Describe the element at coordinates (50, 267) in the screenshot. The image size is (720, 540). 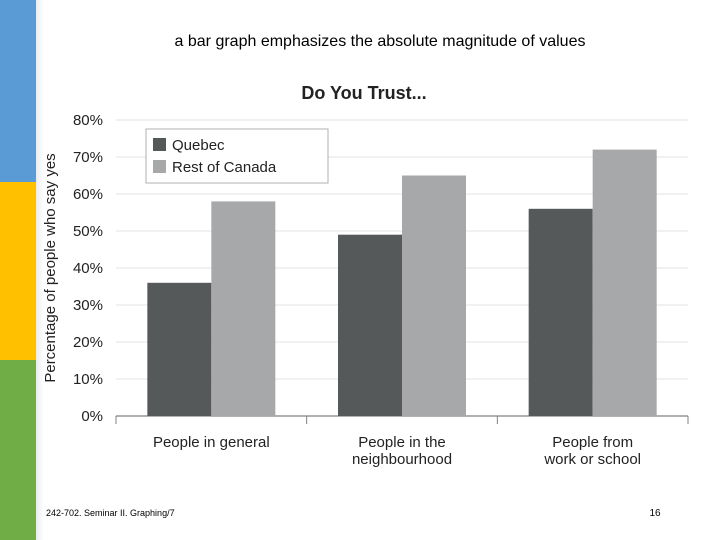
I see `y-axis-label: Percentage of people who say yes` at that location.